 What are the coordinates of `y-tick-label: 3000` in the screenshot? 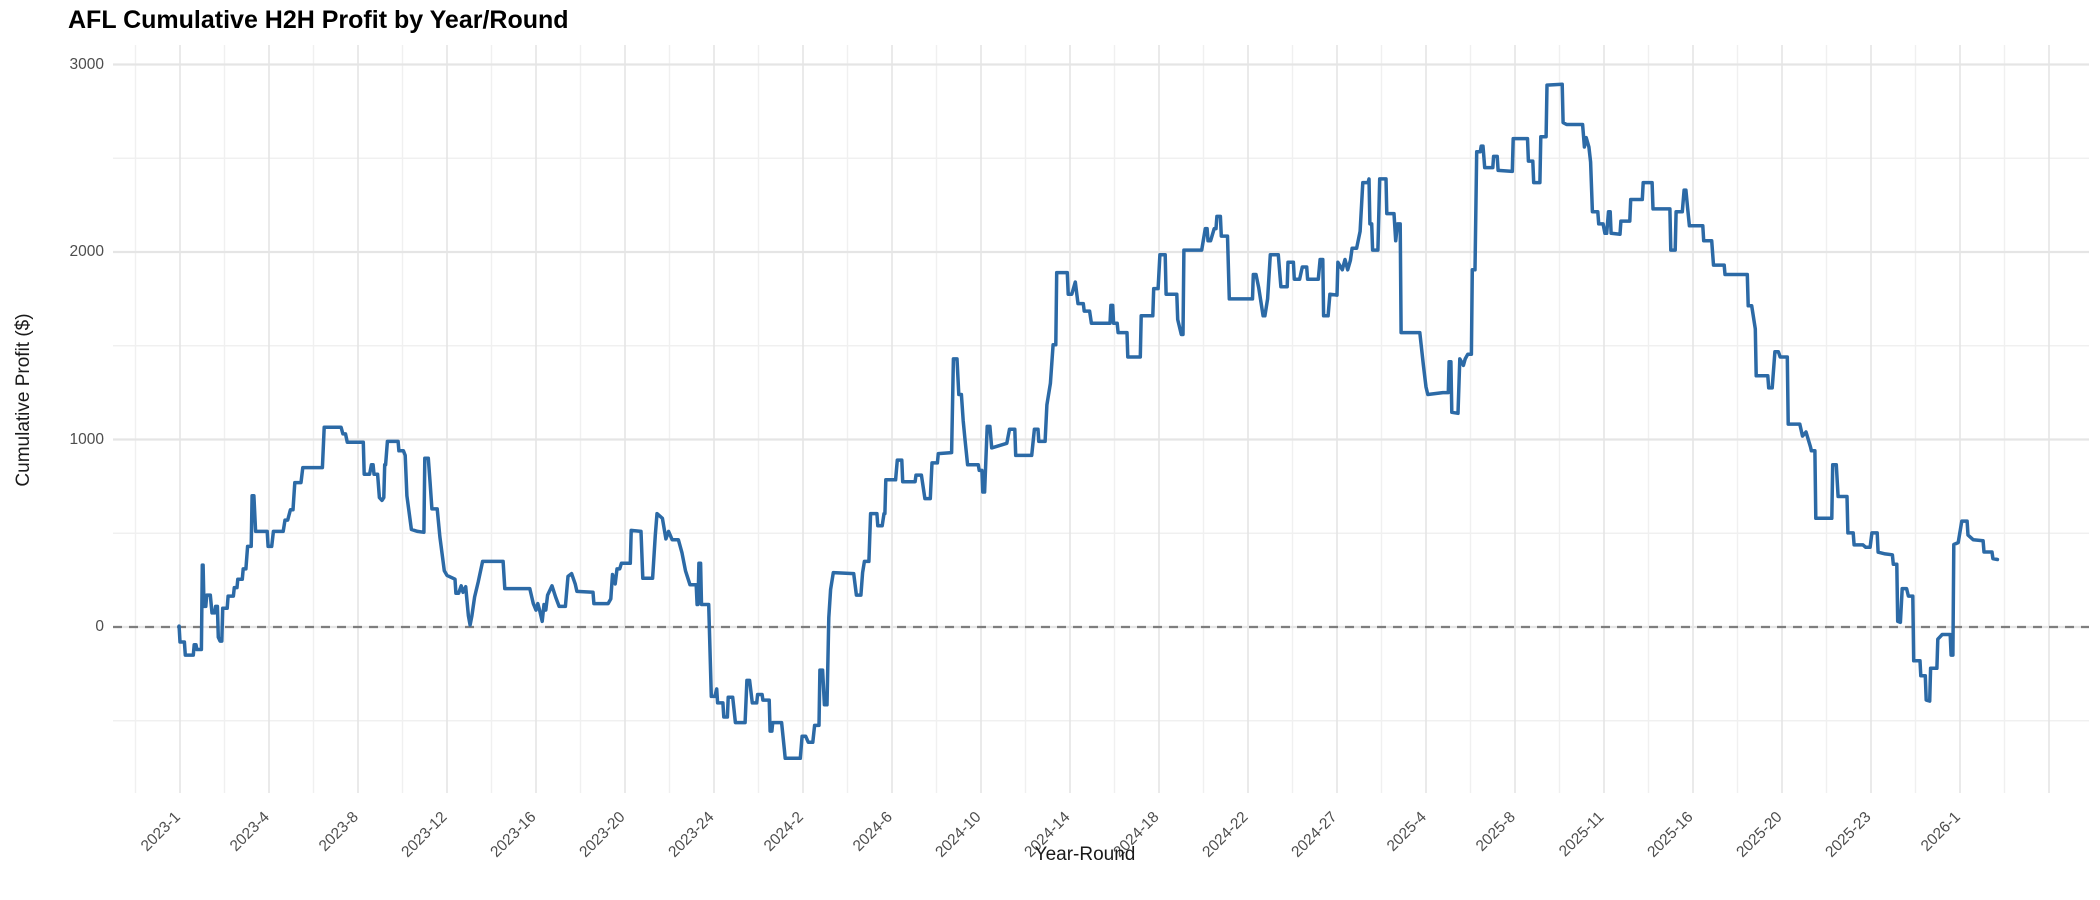 It's located at (86, 64).